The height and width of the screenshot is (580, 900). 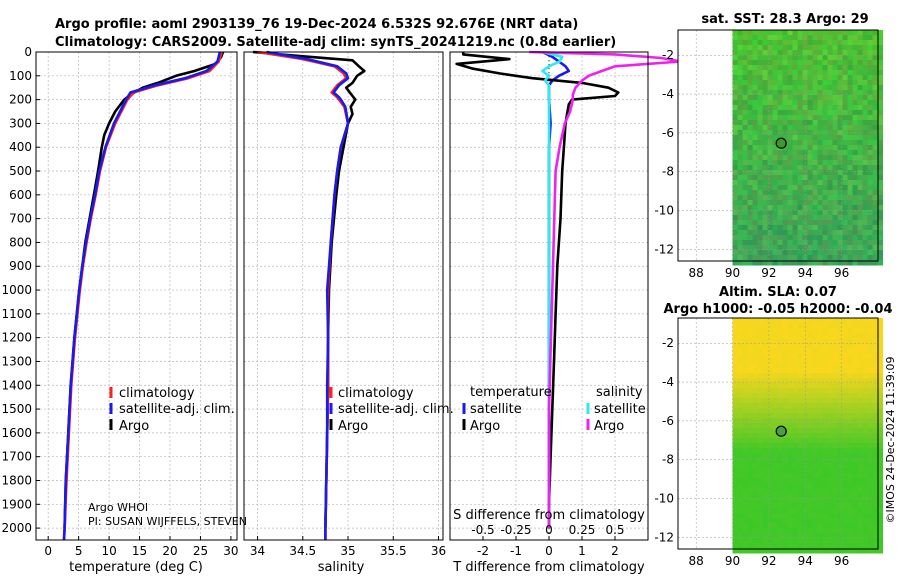 What do you see at coordinates (609, 426) in the screenshot?
I see `legend-sal-argo: Argo` at bounding box center [609, 426].